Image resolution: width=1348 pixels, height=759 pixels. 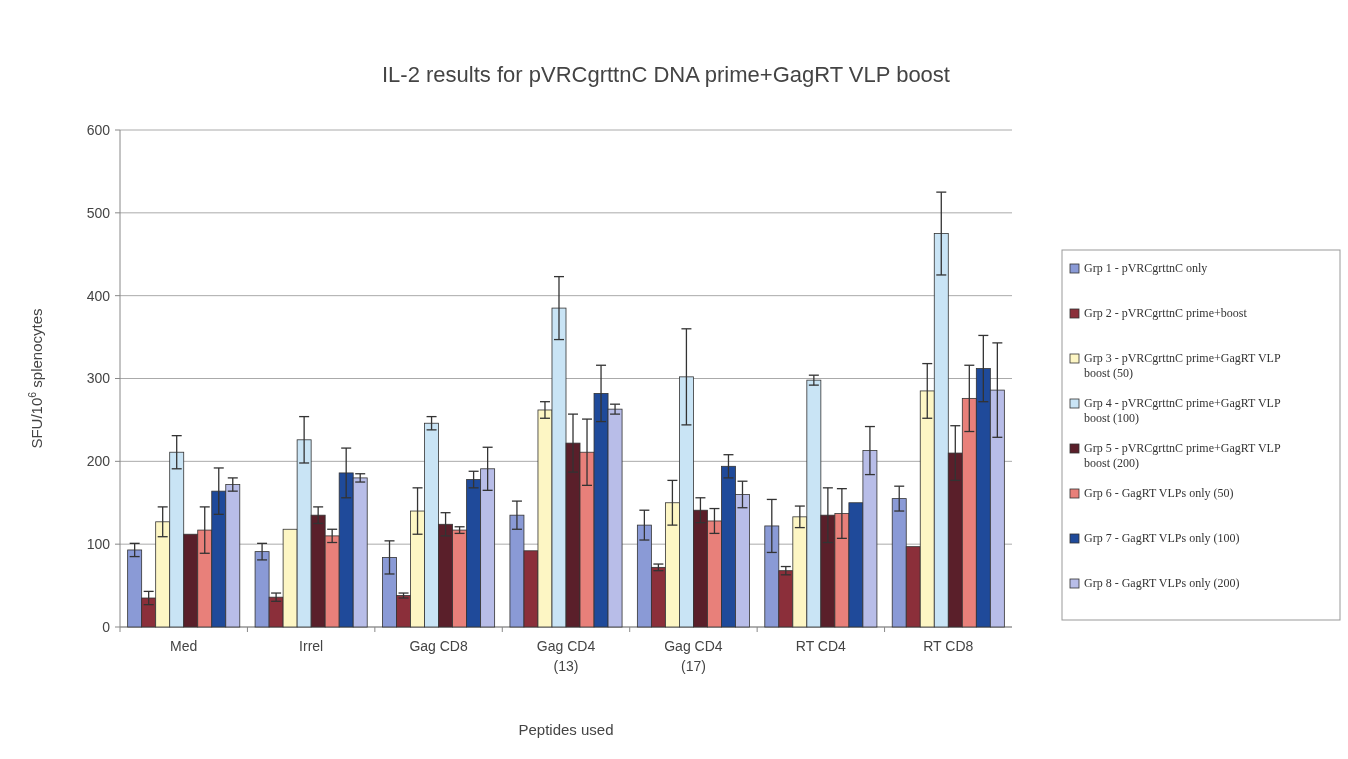 What do you see at coordinates (438, 646) in the screenshot?
I see `x-tick-label: Gag CD8` at bounding box center [438, 646].